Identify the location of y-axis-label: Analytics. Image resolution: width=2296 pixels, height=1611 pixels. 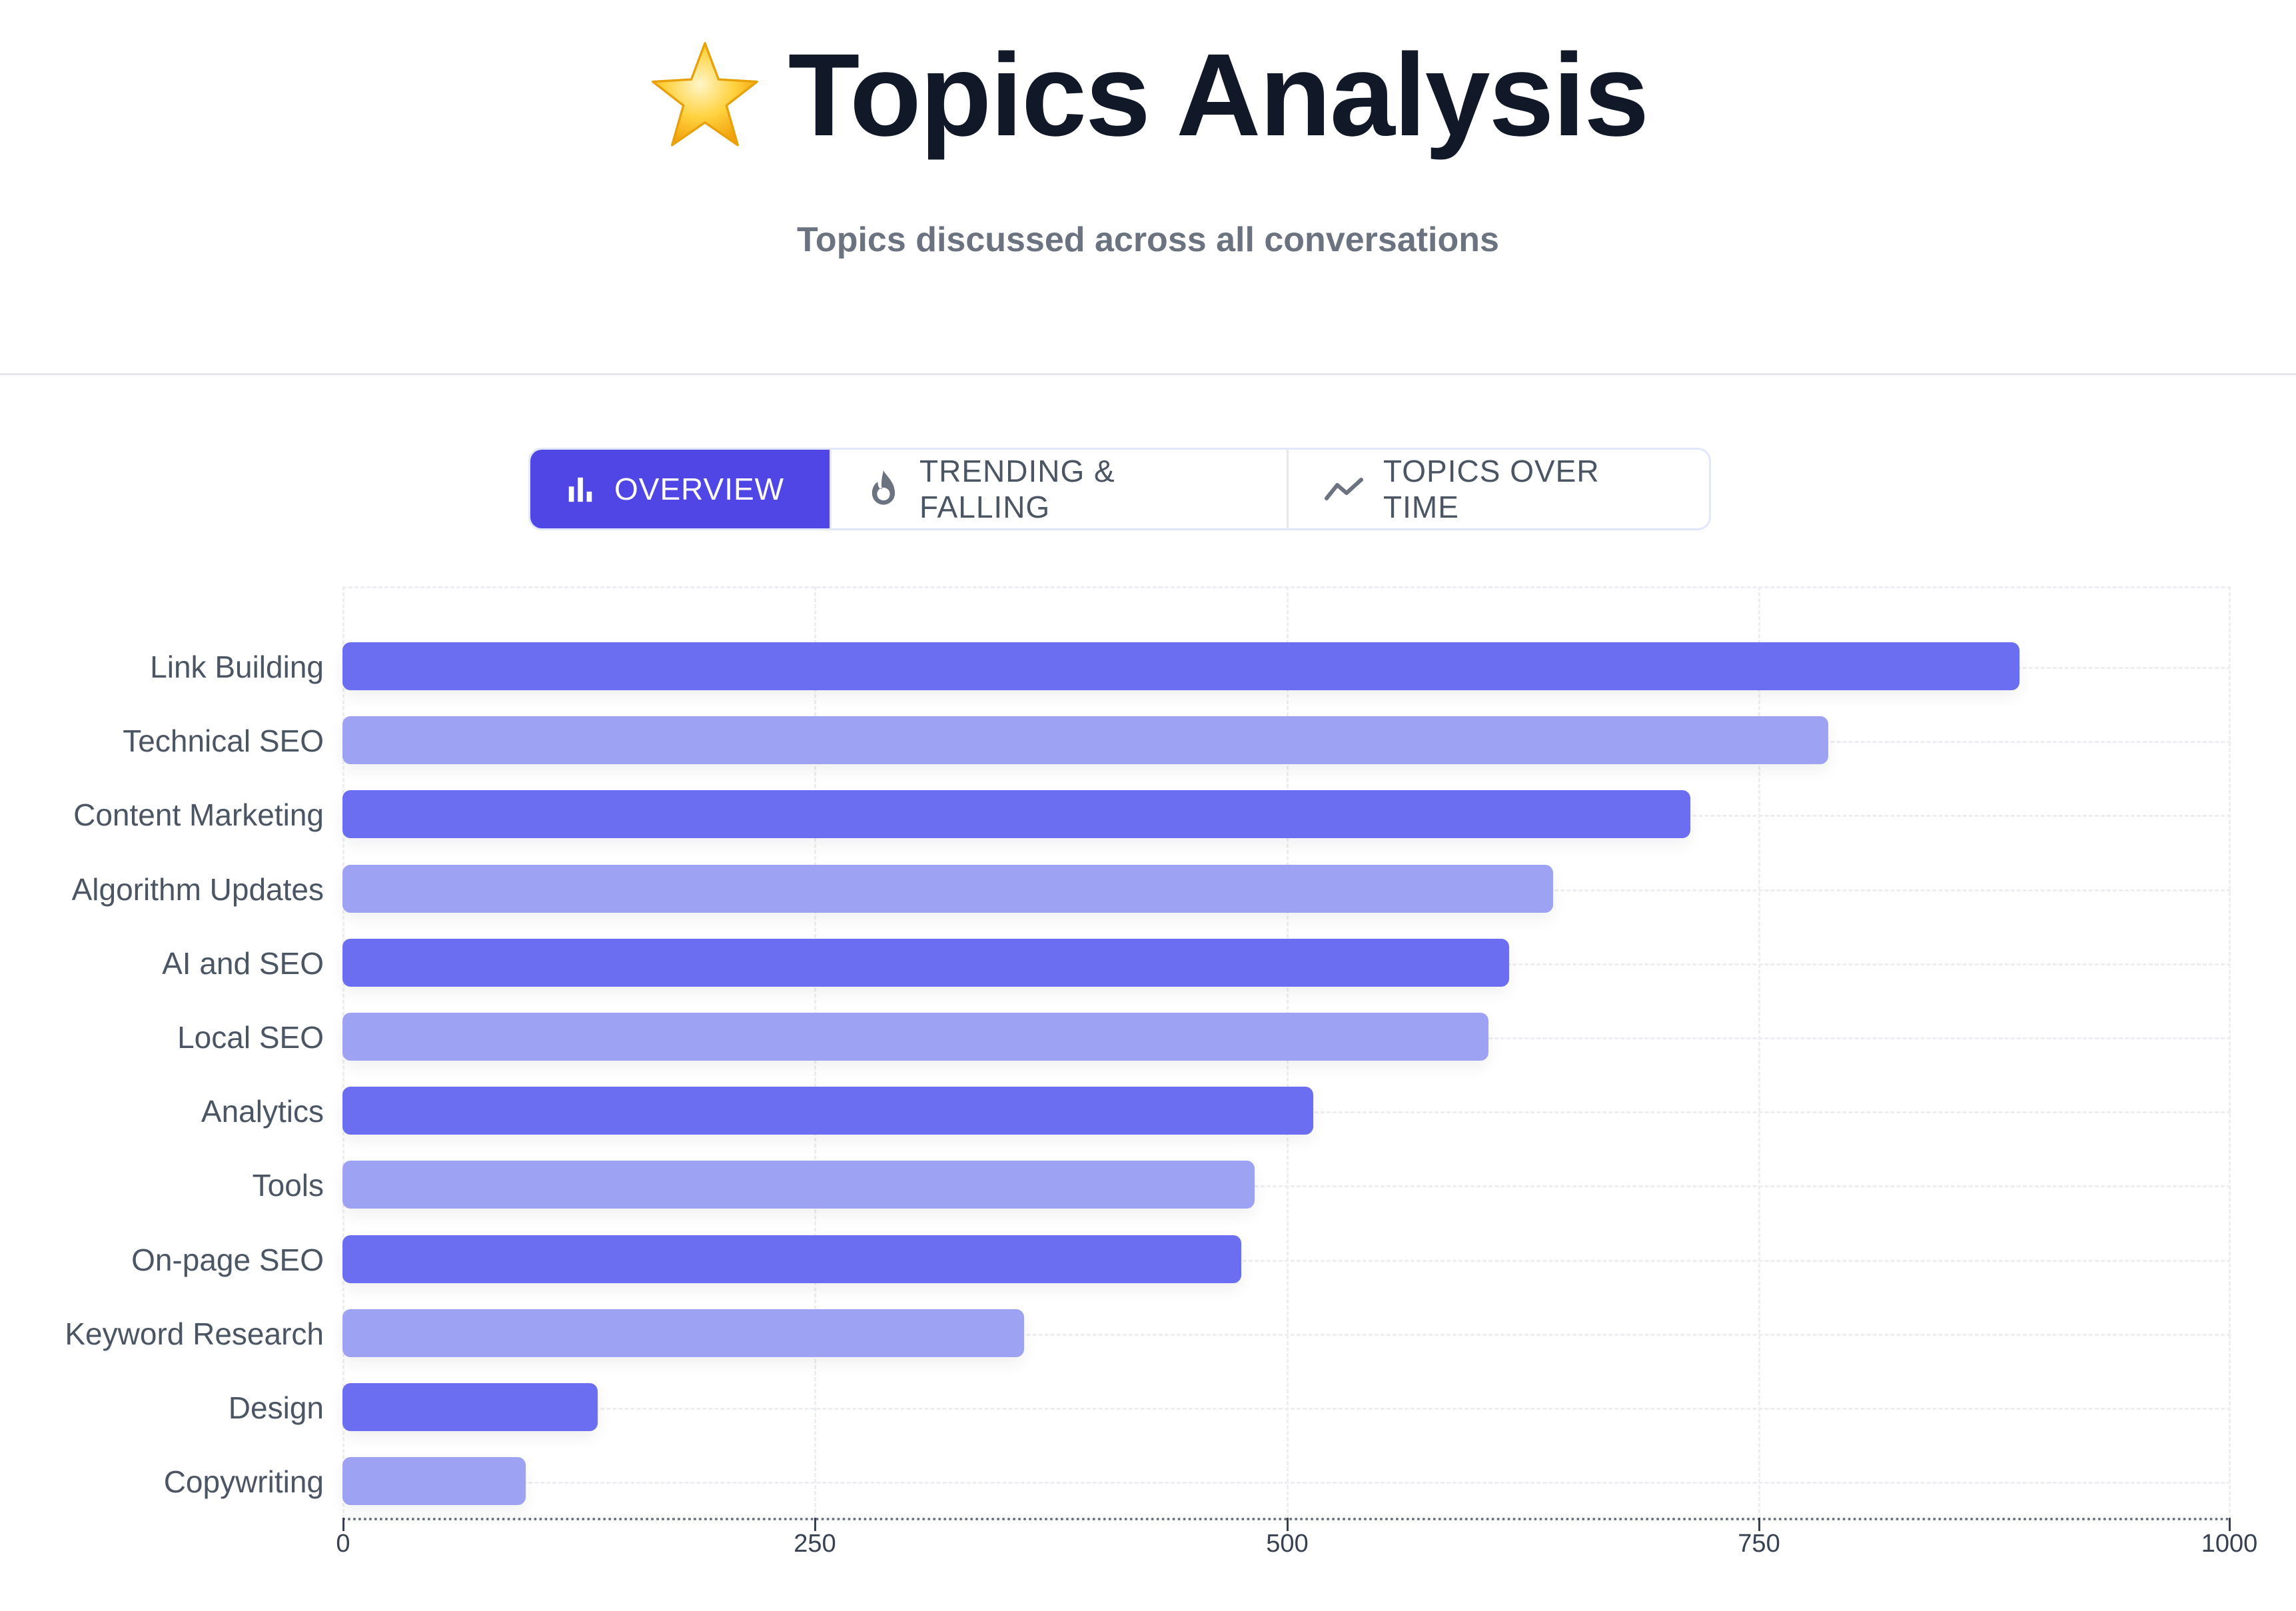
(262, 1111).